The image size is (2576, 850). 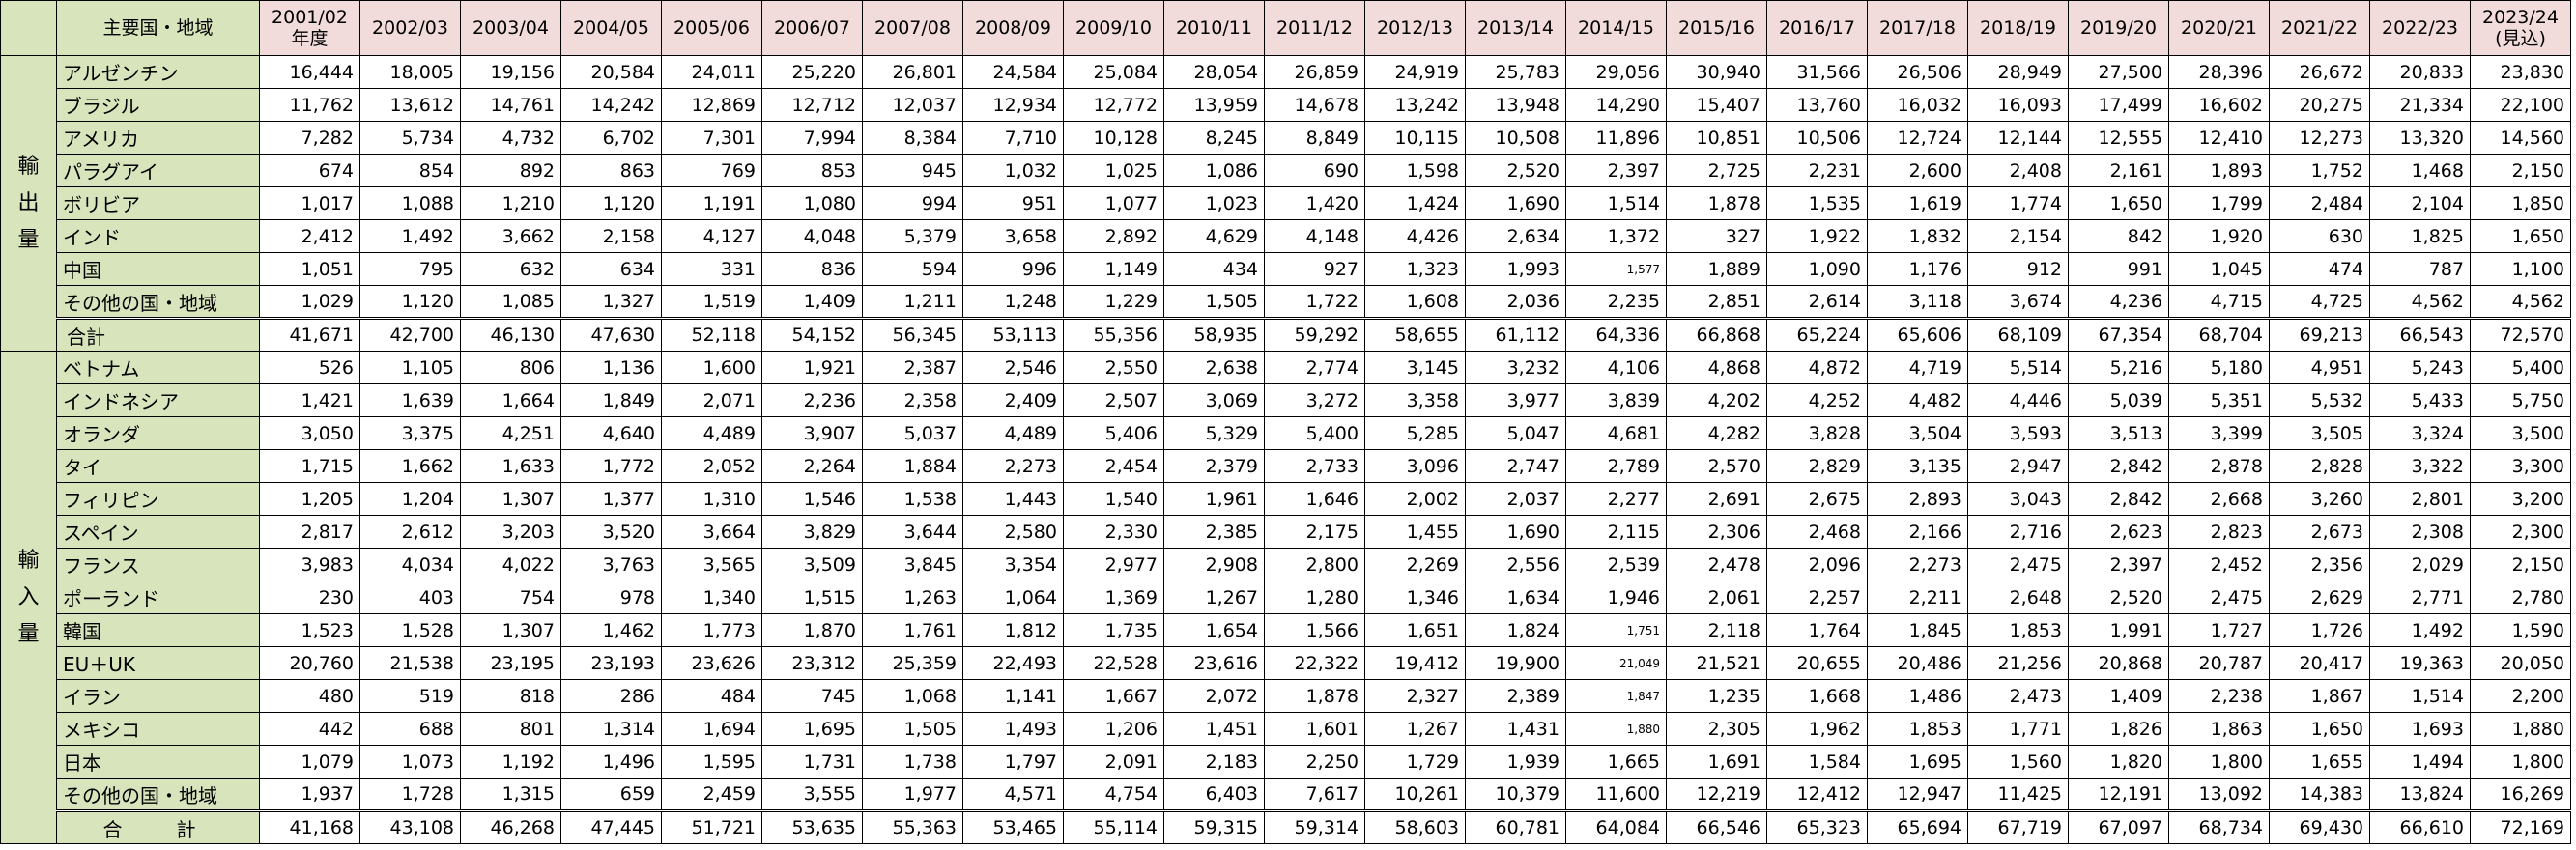 I want to click on value-cell: 55,356, so click(x=1114, y=334).